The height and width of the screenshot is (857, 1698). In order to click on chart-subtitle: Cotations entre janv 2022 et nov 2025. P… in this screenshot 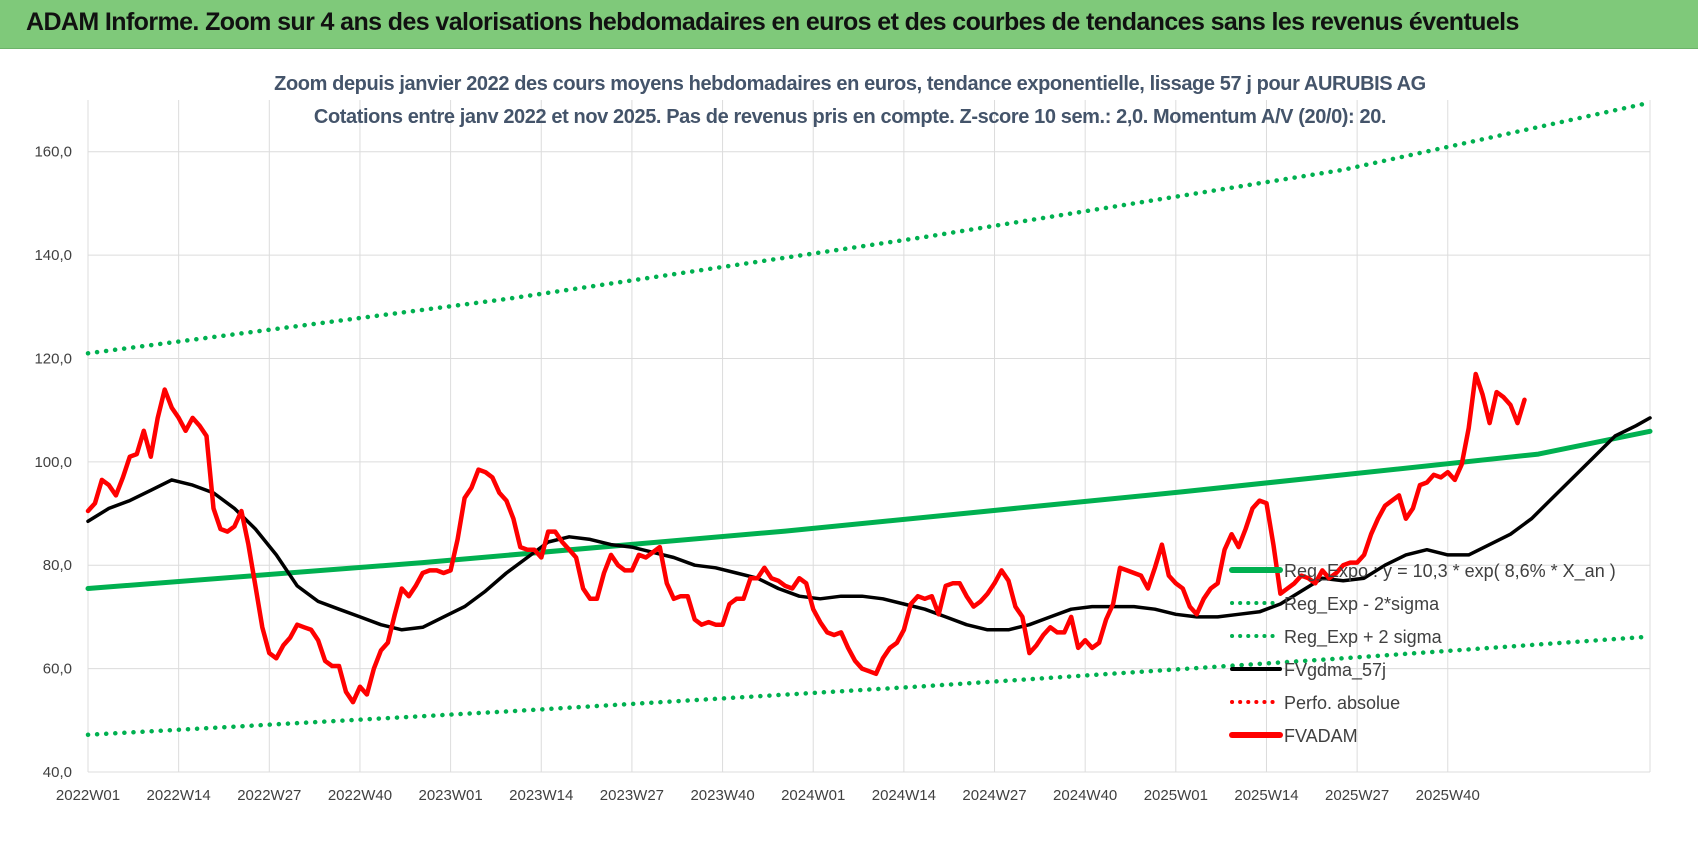, I will do `click(850, 117)`.